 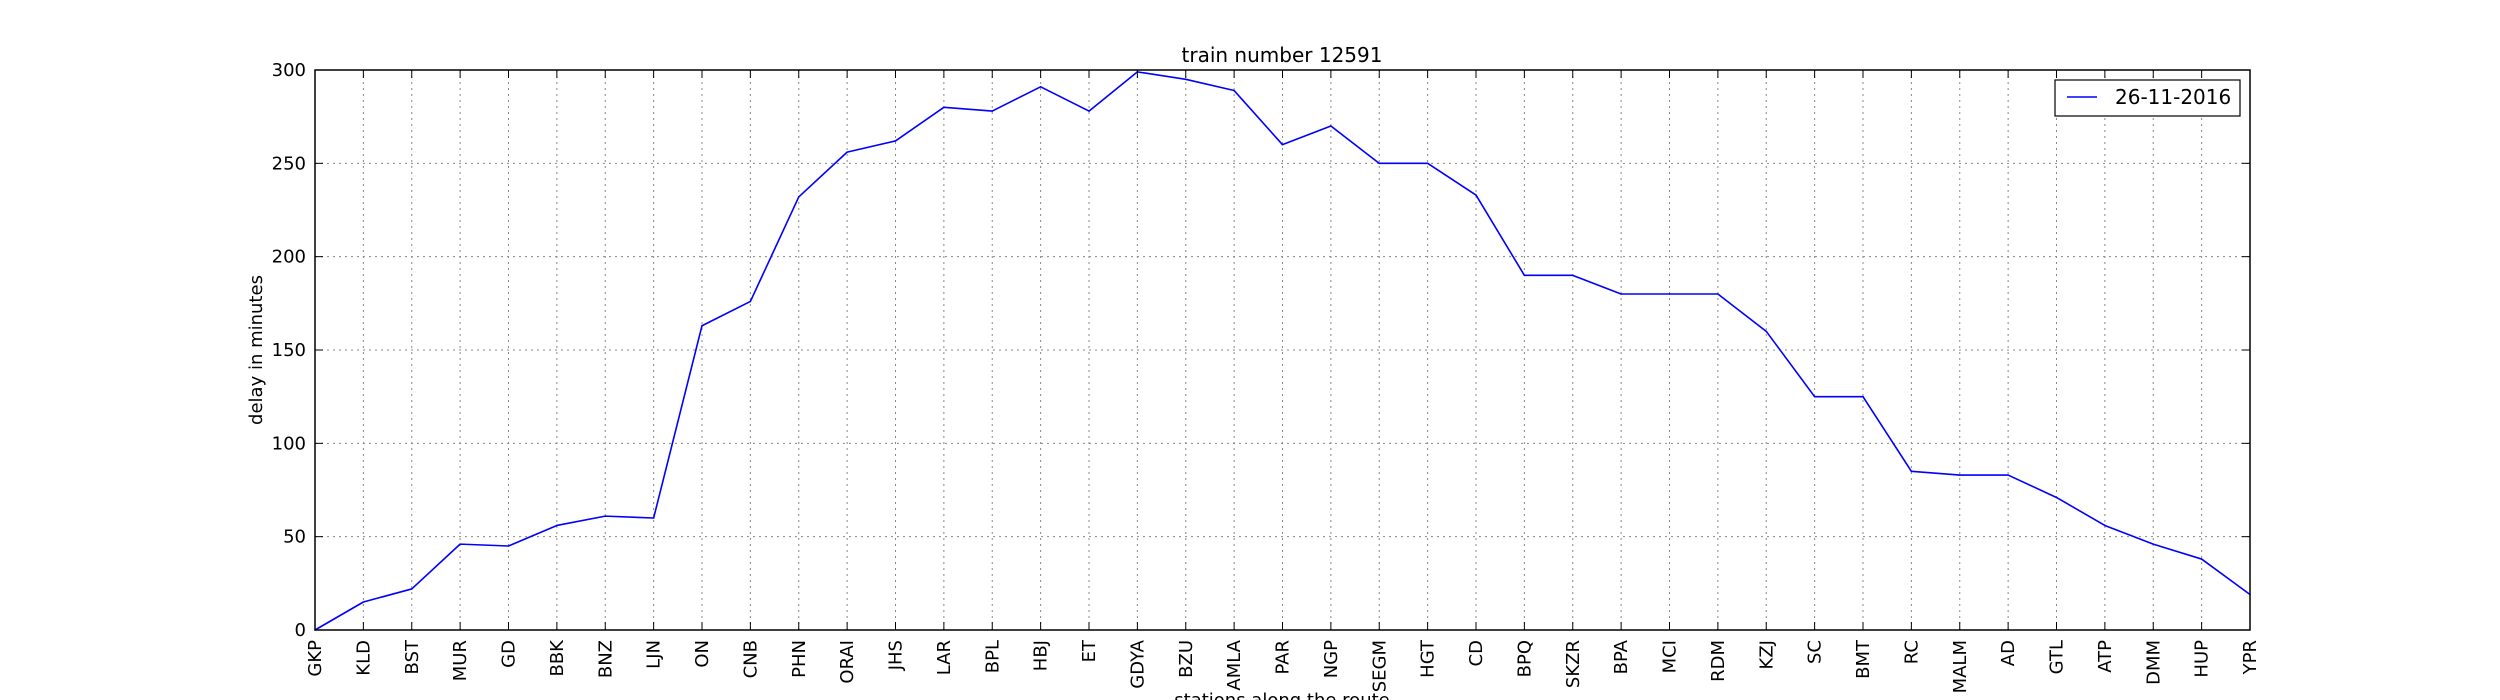 I want to click on data-point-MCI, so click(x=1669, y=294).